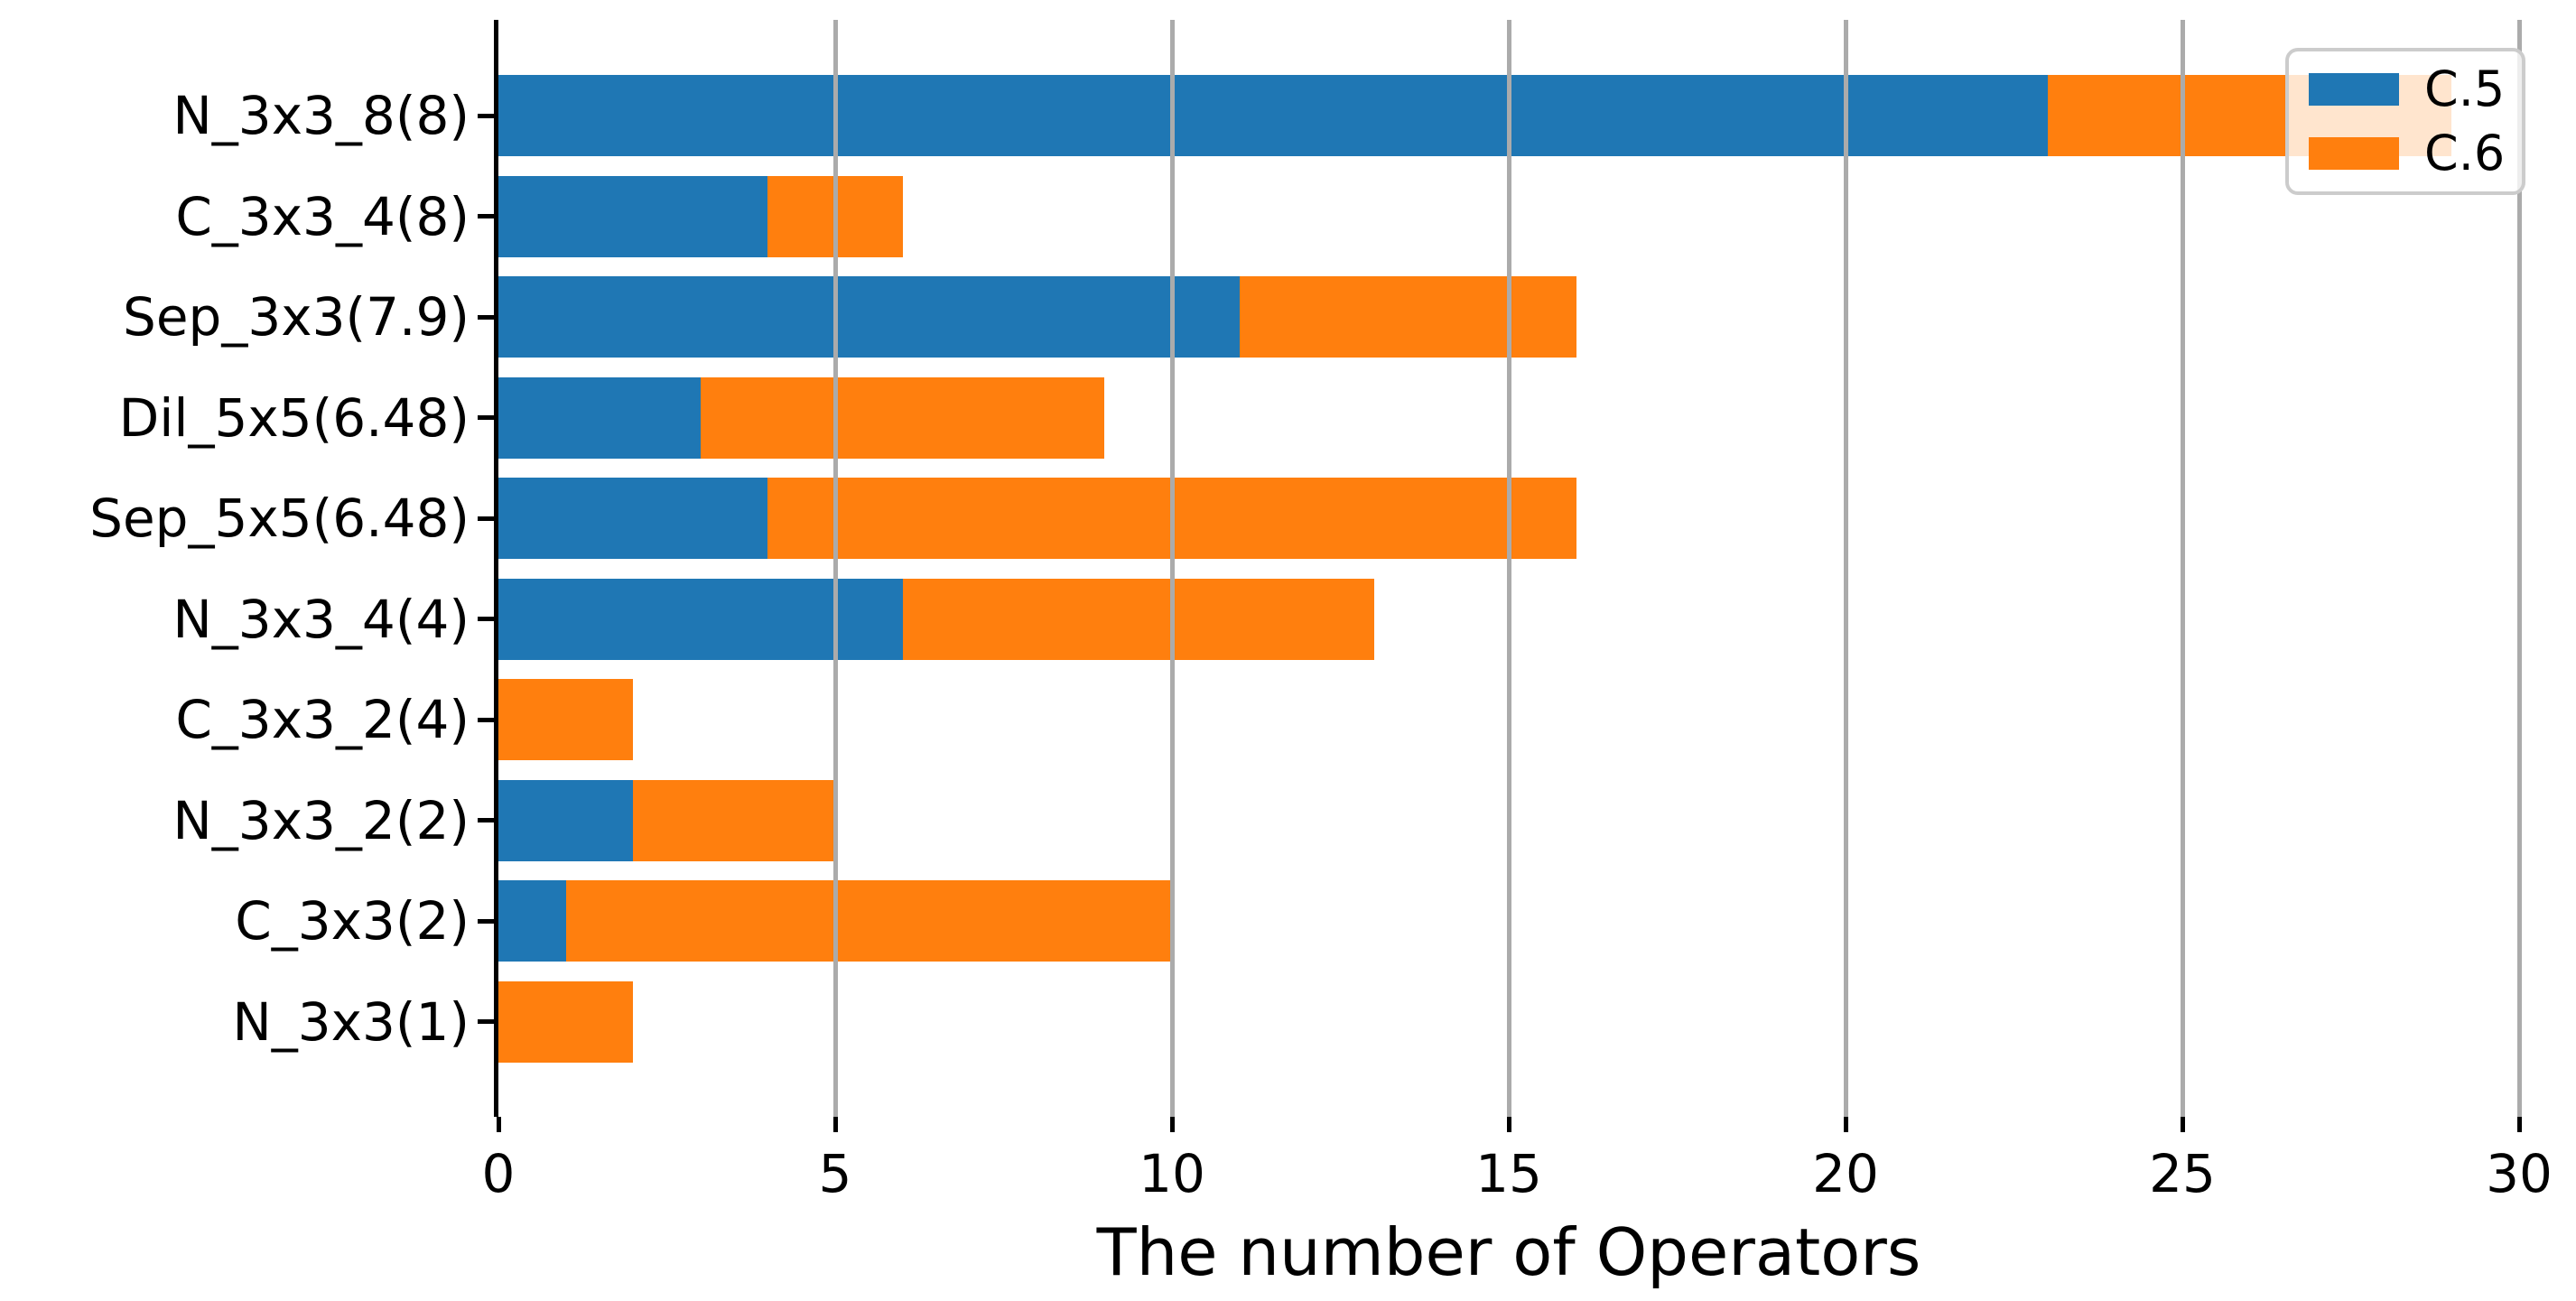  What do you see at coordinates (633, 216) in the screenshot?
I see `bar-c5-row1` at bounding box center [633, 216].